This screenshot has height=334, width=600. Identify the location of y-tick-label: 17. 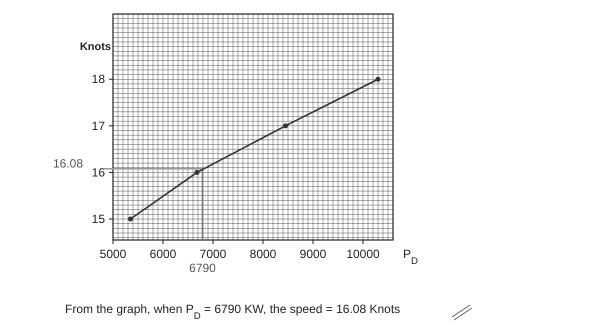
(99, 125).